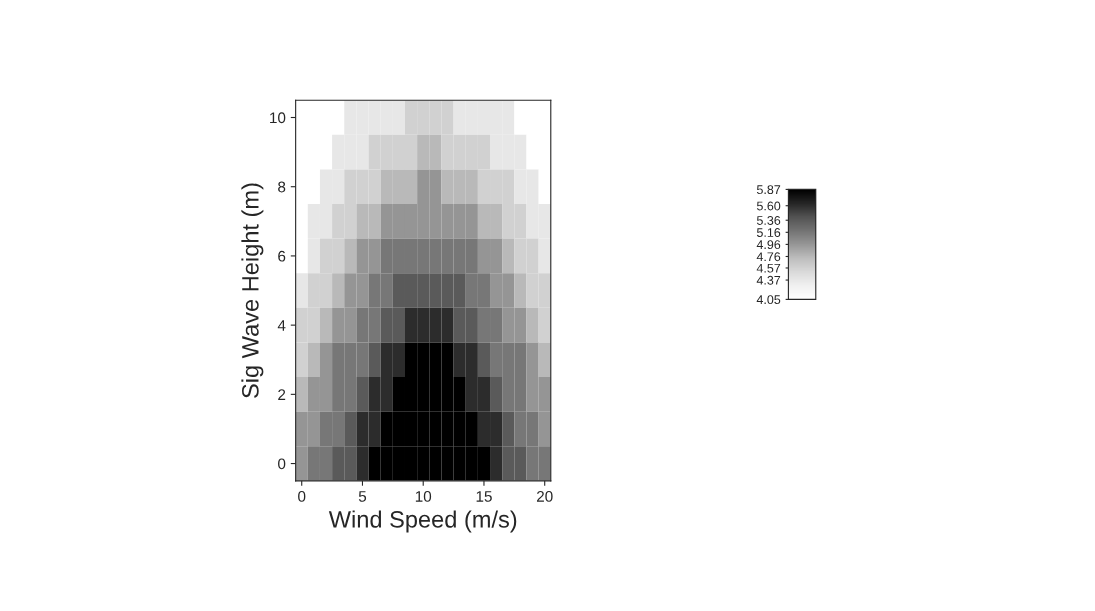  What do you see at coordinates (282, 256) in the screenshot?
I see `y-tick-label: 6` at bounding box center [282, 256].